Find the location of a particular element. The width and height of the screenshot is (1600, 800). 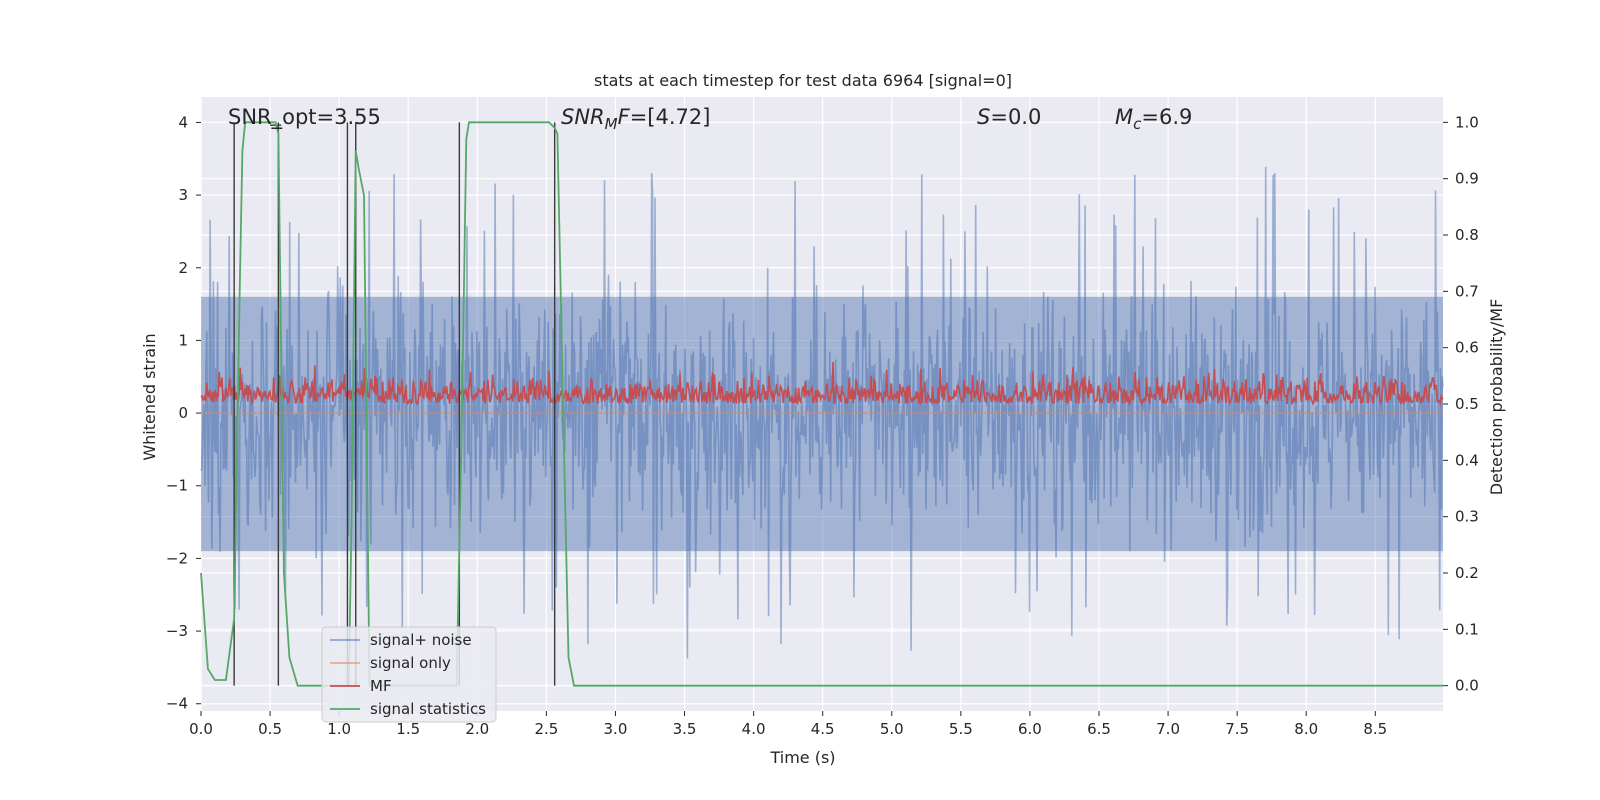

x-tick-label: 4.5 is located at coordinates (823, 729).